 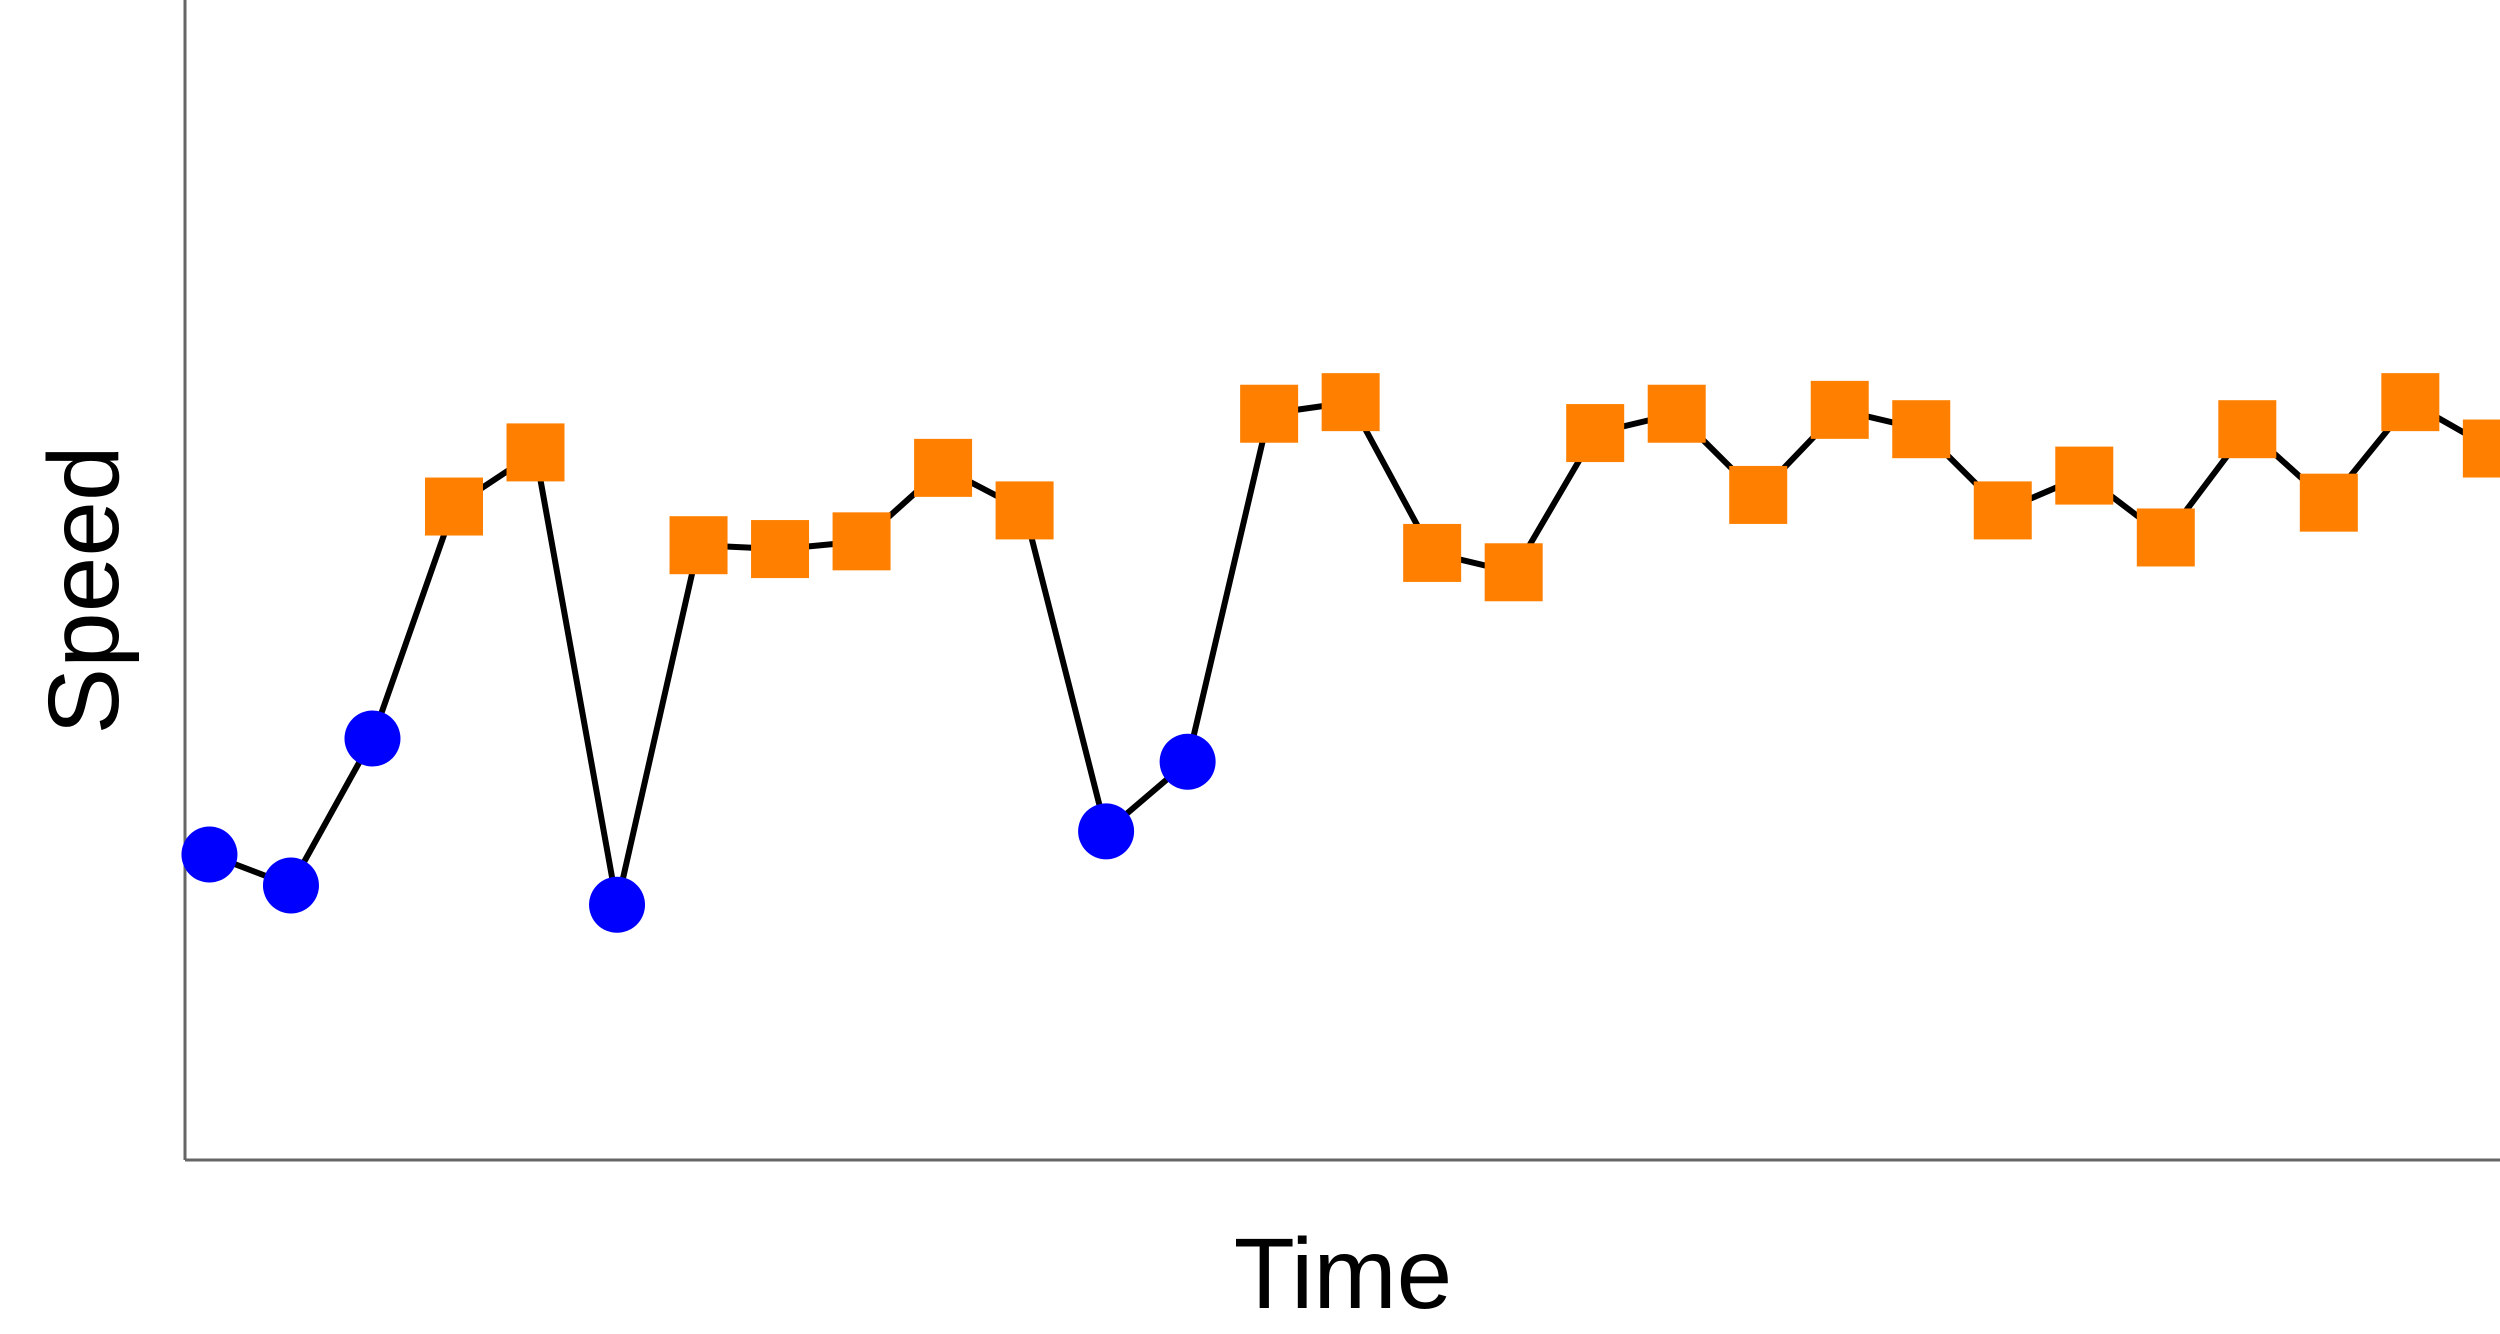 I want to click on x-axis-label: Time, so click(x=1343, y=1274).